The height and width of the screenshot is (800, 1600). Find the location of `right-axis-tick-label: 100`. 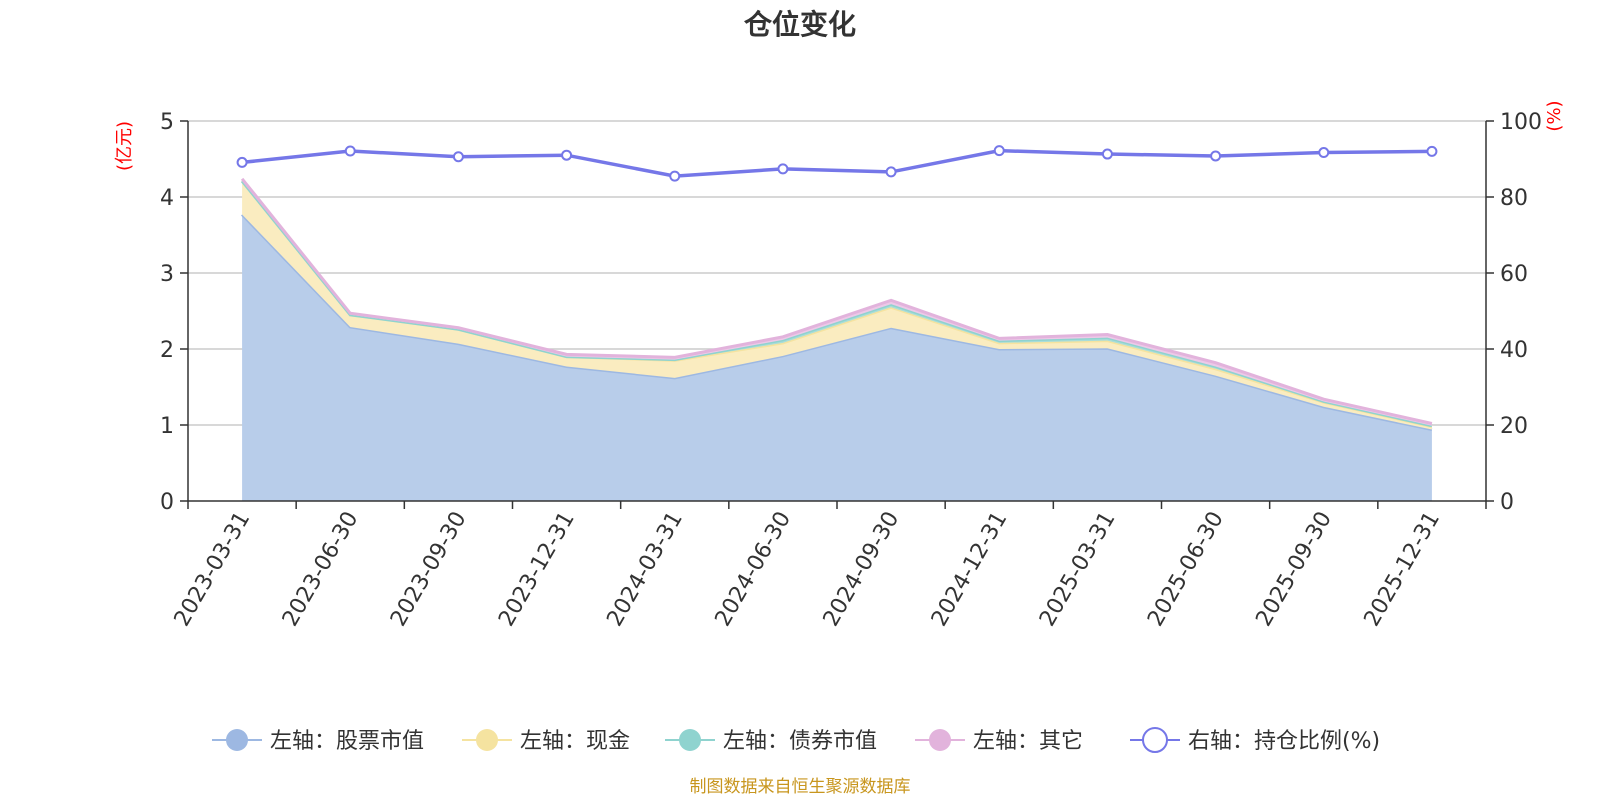

right-axis-tick-label: 100 is located at coordinates (1521, 122).